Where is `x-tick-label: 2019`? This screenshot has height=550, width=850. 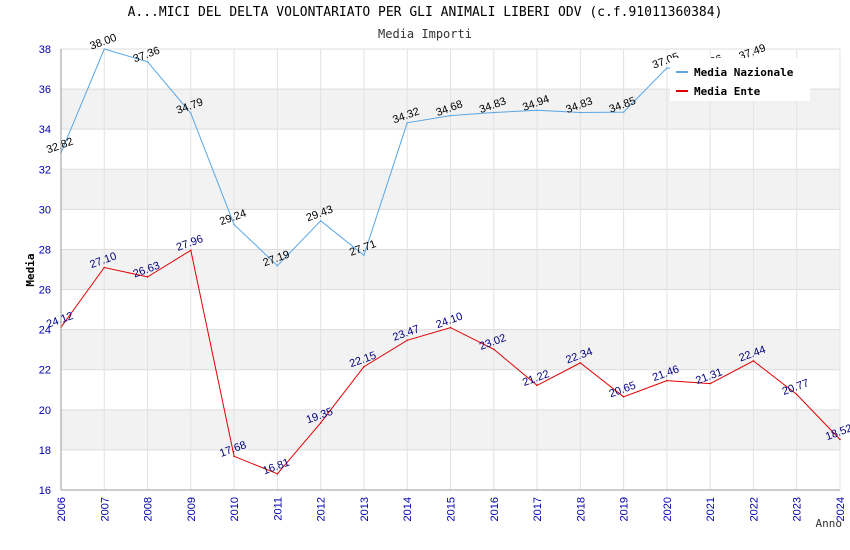 x-tick-label: 2019 is located at coordinates (625, 509).